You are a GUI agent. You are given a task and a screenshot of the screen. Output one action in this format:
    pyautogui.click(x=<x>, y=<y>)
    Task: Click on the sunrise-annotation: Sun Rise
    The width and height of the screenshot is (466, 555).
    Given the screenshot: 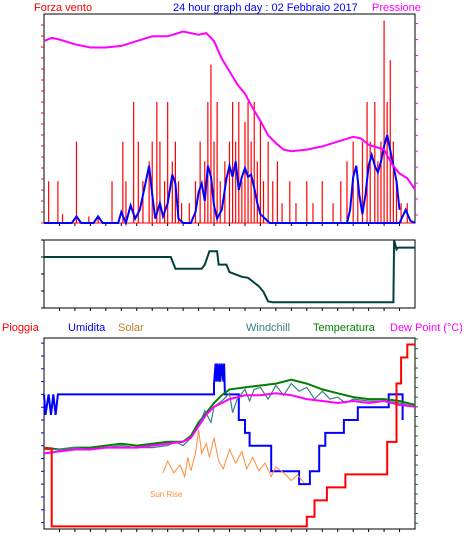 What is the action you would take?
    pyautogui.click(x=166, y=494)
    